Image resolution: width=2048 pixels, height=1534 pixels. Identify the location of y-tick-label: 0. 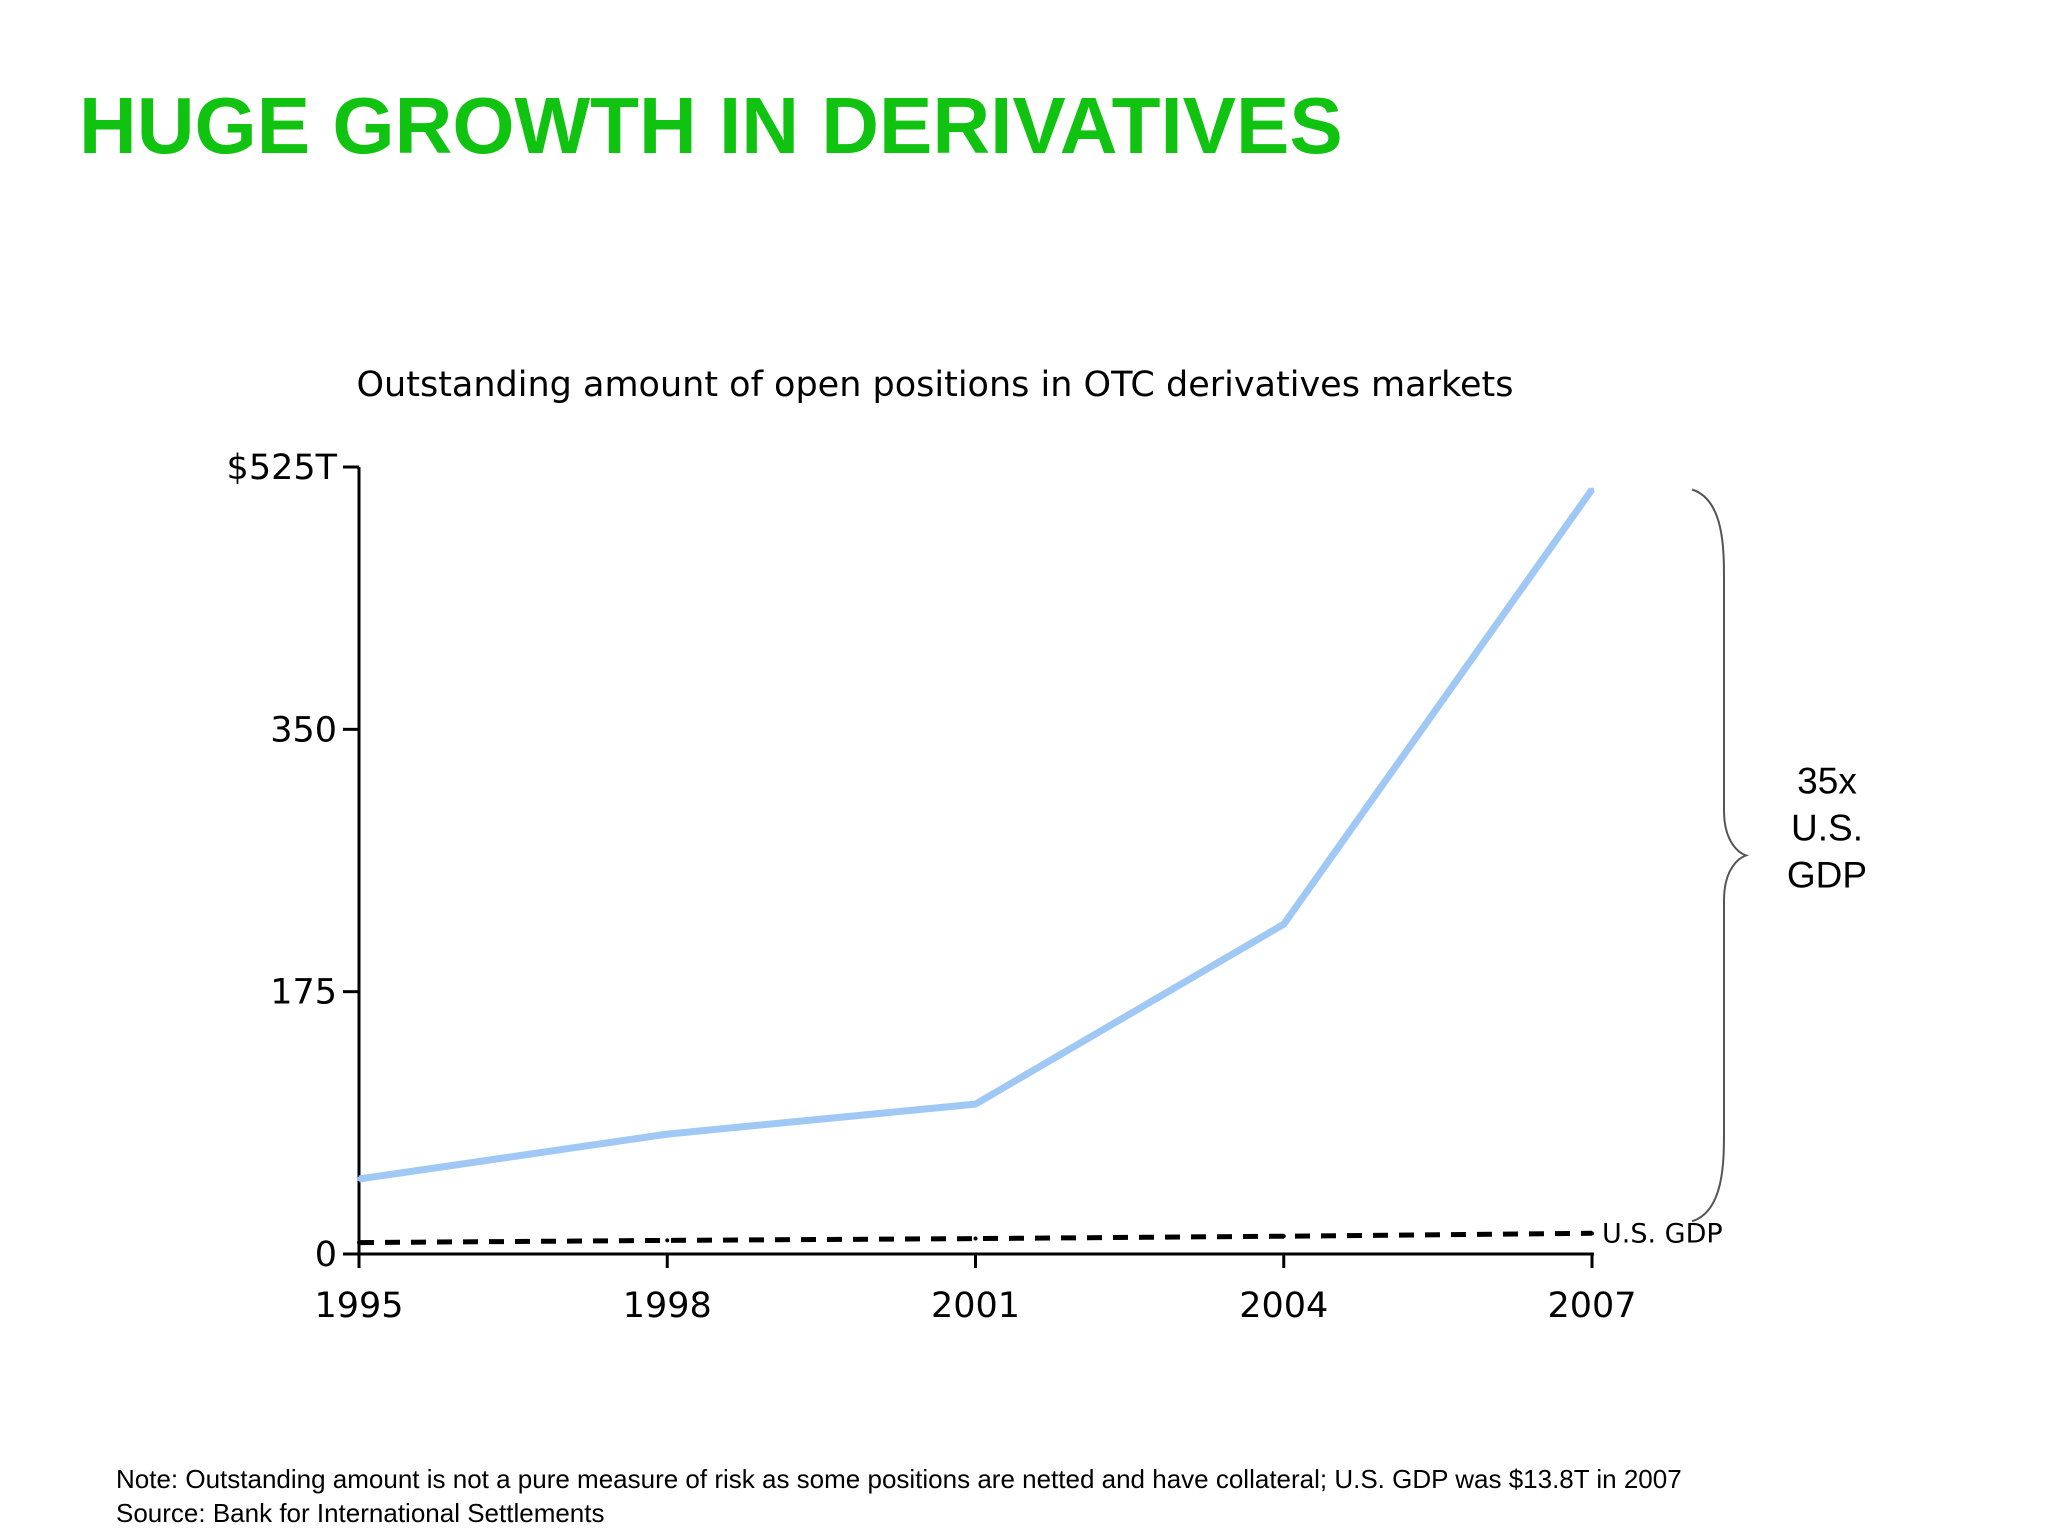
(326, 1255).